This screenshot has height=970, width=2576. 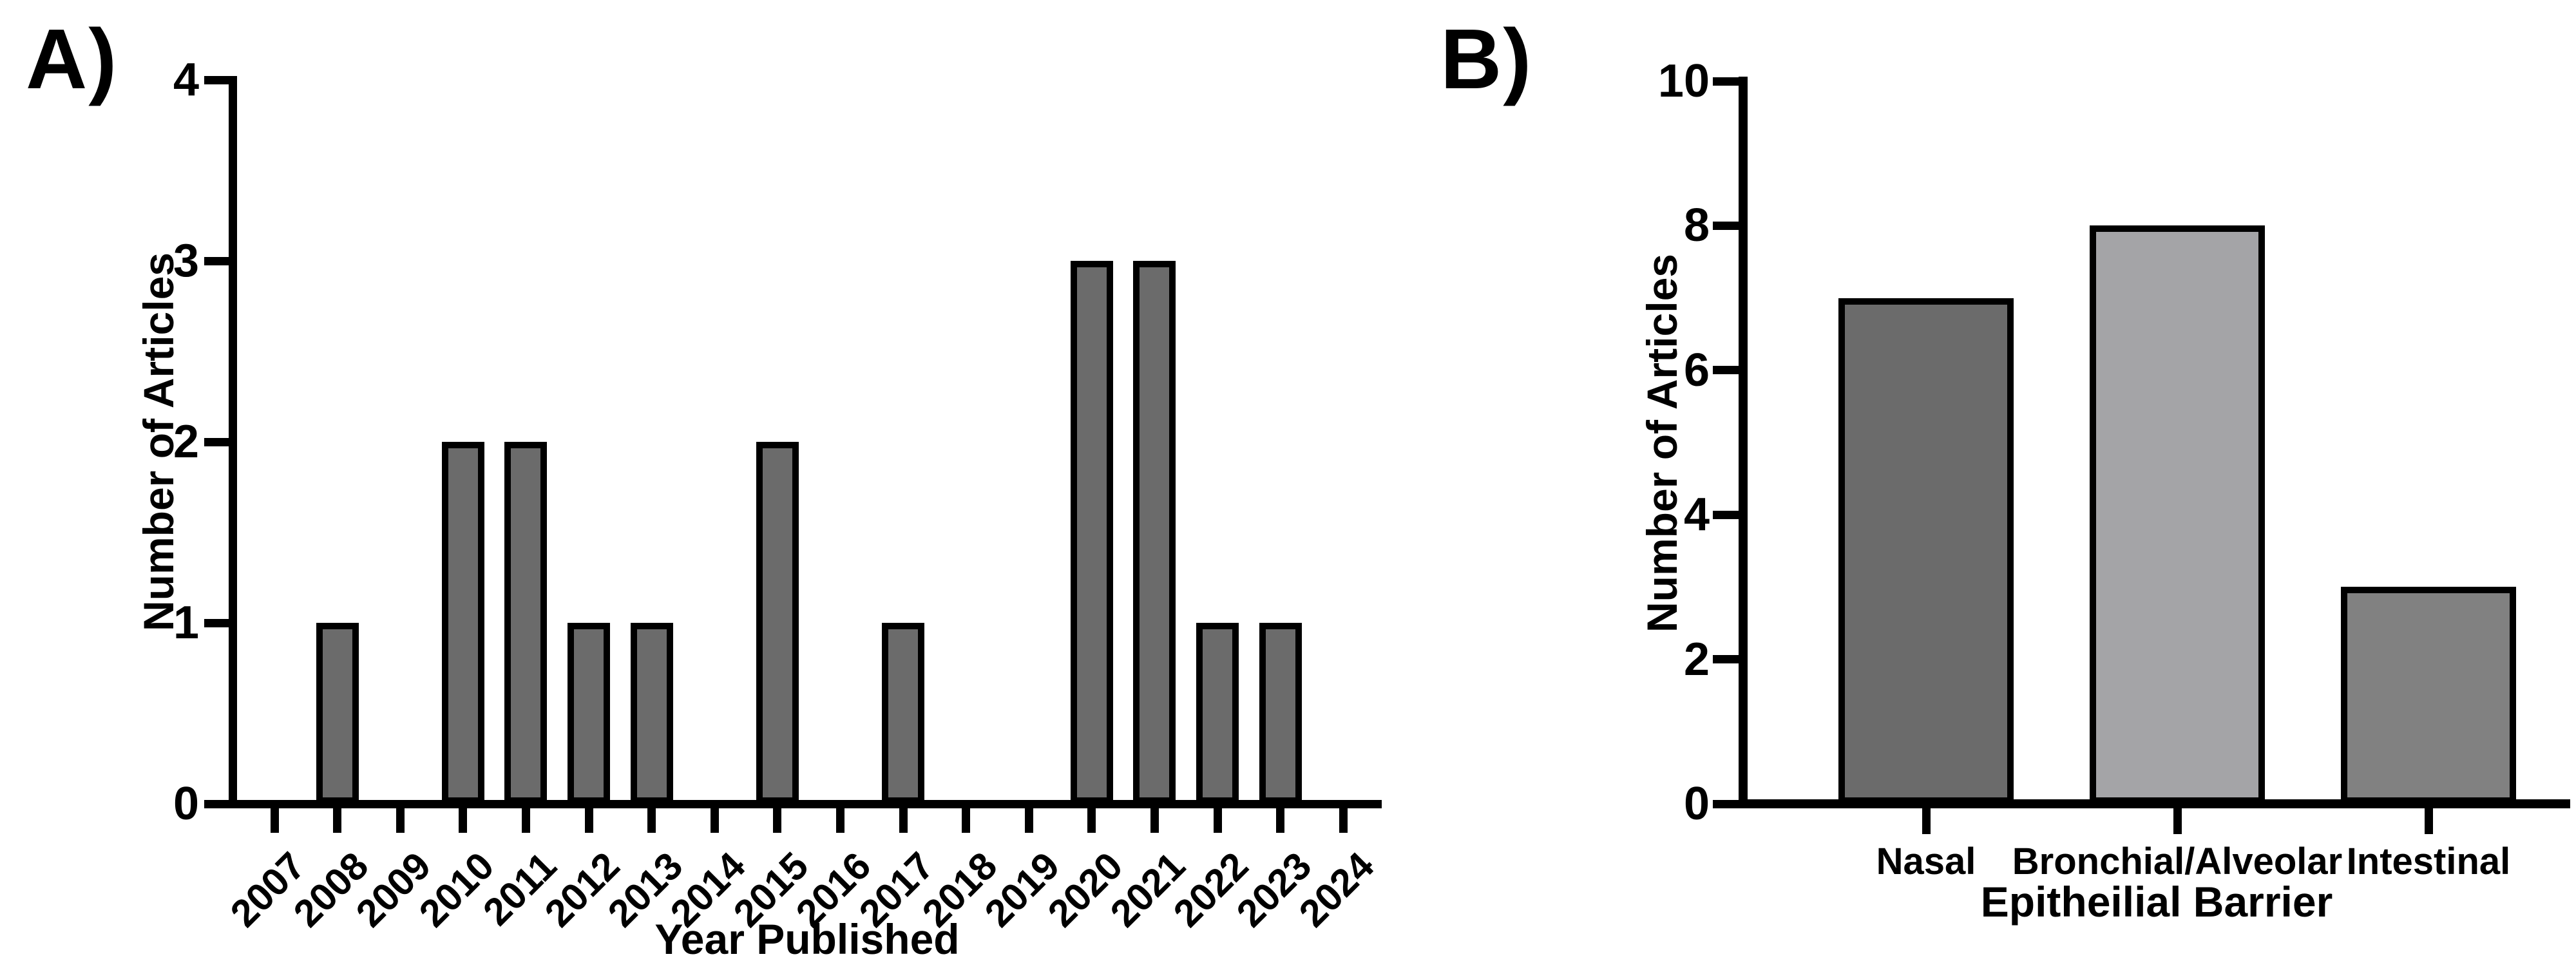 What do you see at coordinates (1486, 59) in the screenshot?
I see `panel-b-label: B)` at bounding box center [1486, 59].